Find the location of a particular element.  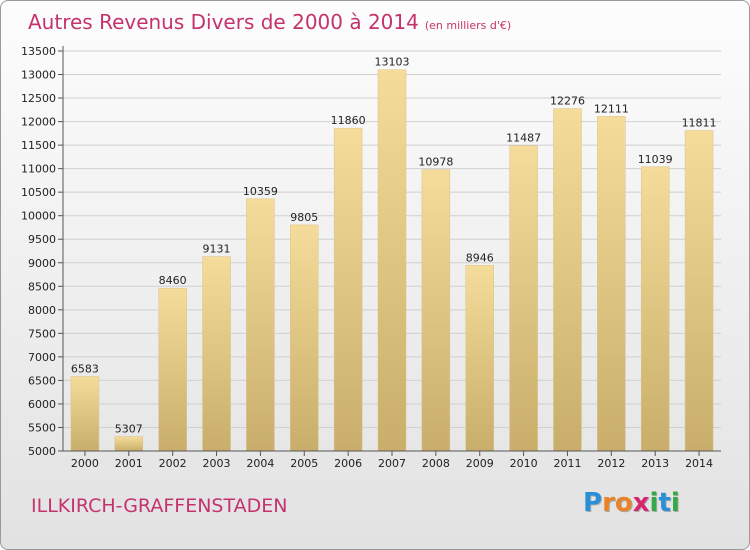

x-tick-label: 2000 is located at coordinates (85, 463).